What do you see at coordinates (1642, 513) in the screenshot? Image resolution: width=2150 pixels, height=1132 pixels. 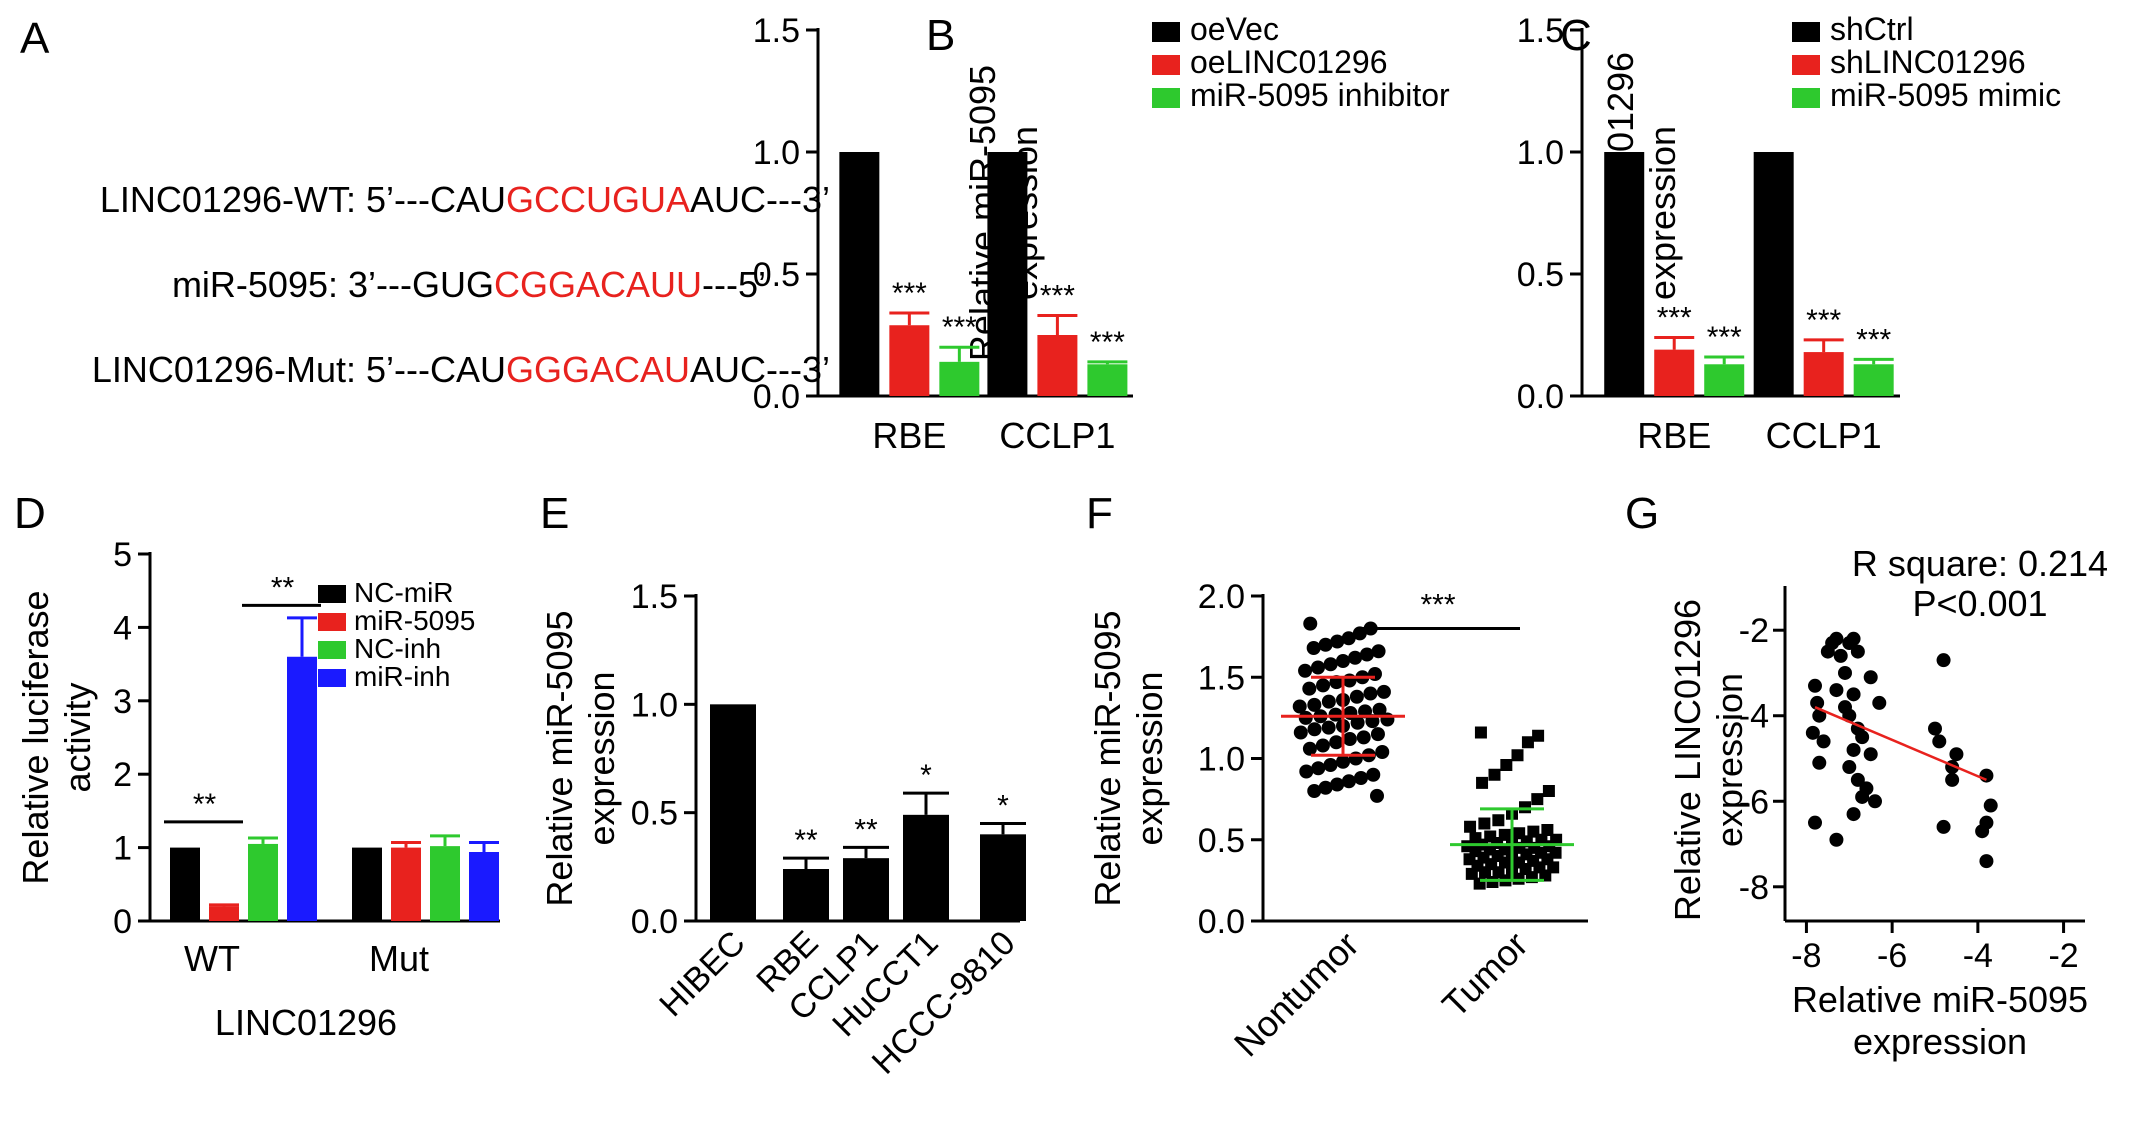 I see `panel-letter: G` at bounding box center [1642, 513].